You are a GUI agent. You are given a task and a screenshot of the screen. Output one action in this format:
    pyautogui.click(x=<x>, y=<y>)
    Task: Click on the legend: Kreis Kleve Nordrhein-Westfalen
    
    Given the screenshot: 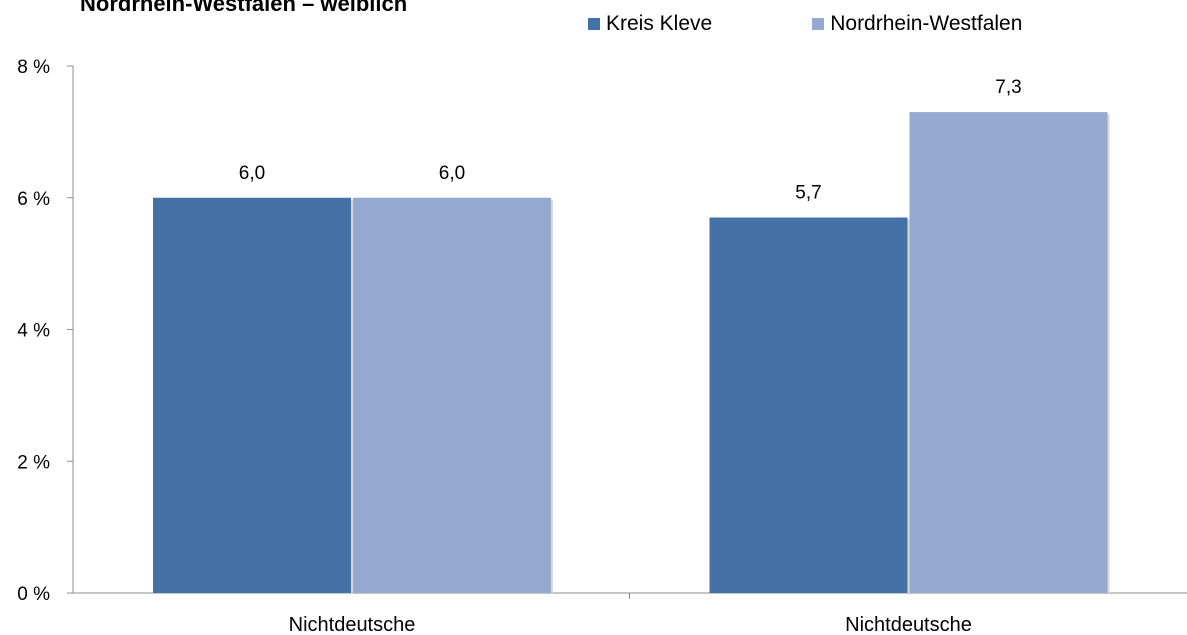 What is the action you would take?
    pyautogui.click(x=805, y=24)
    